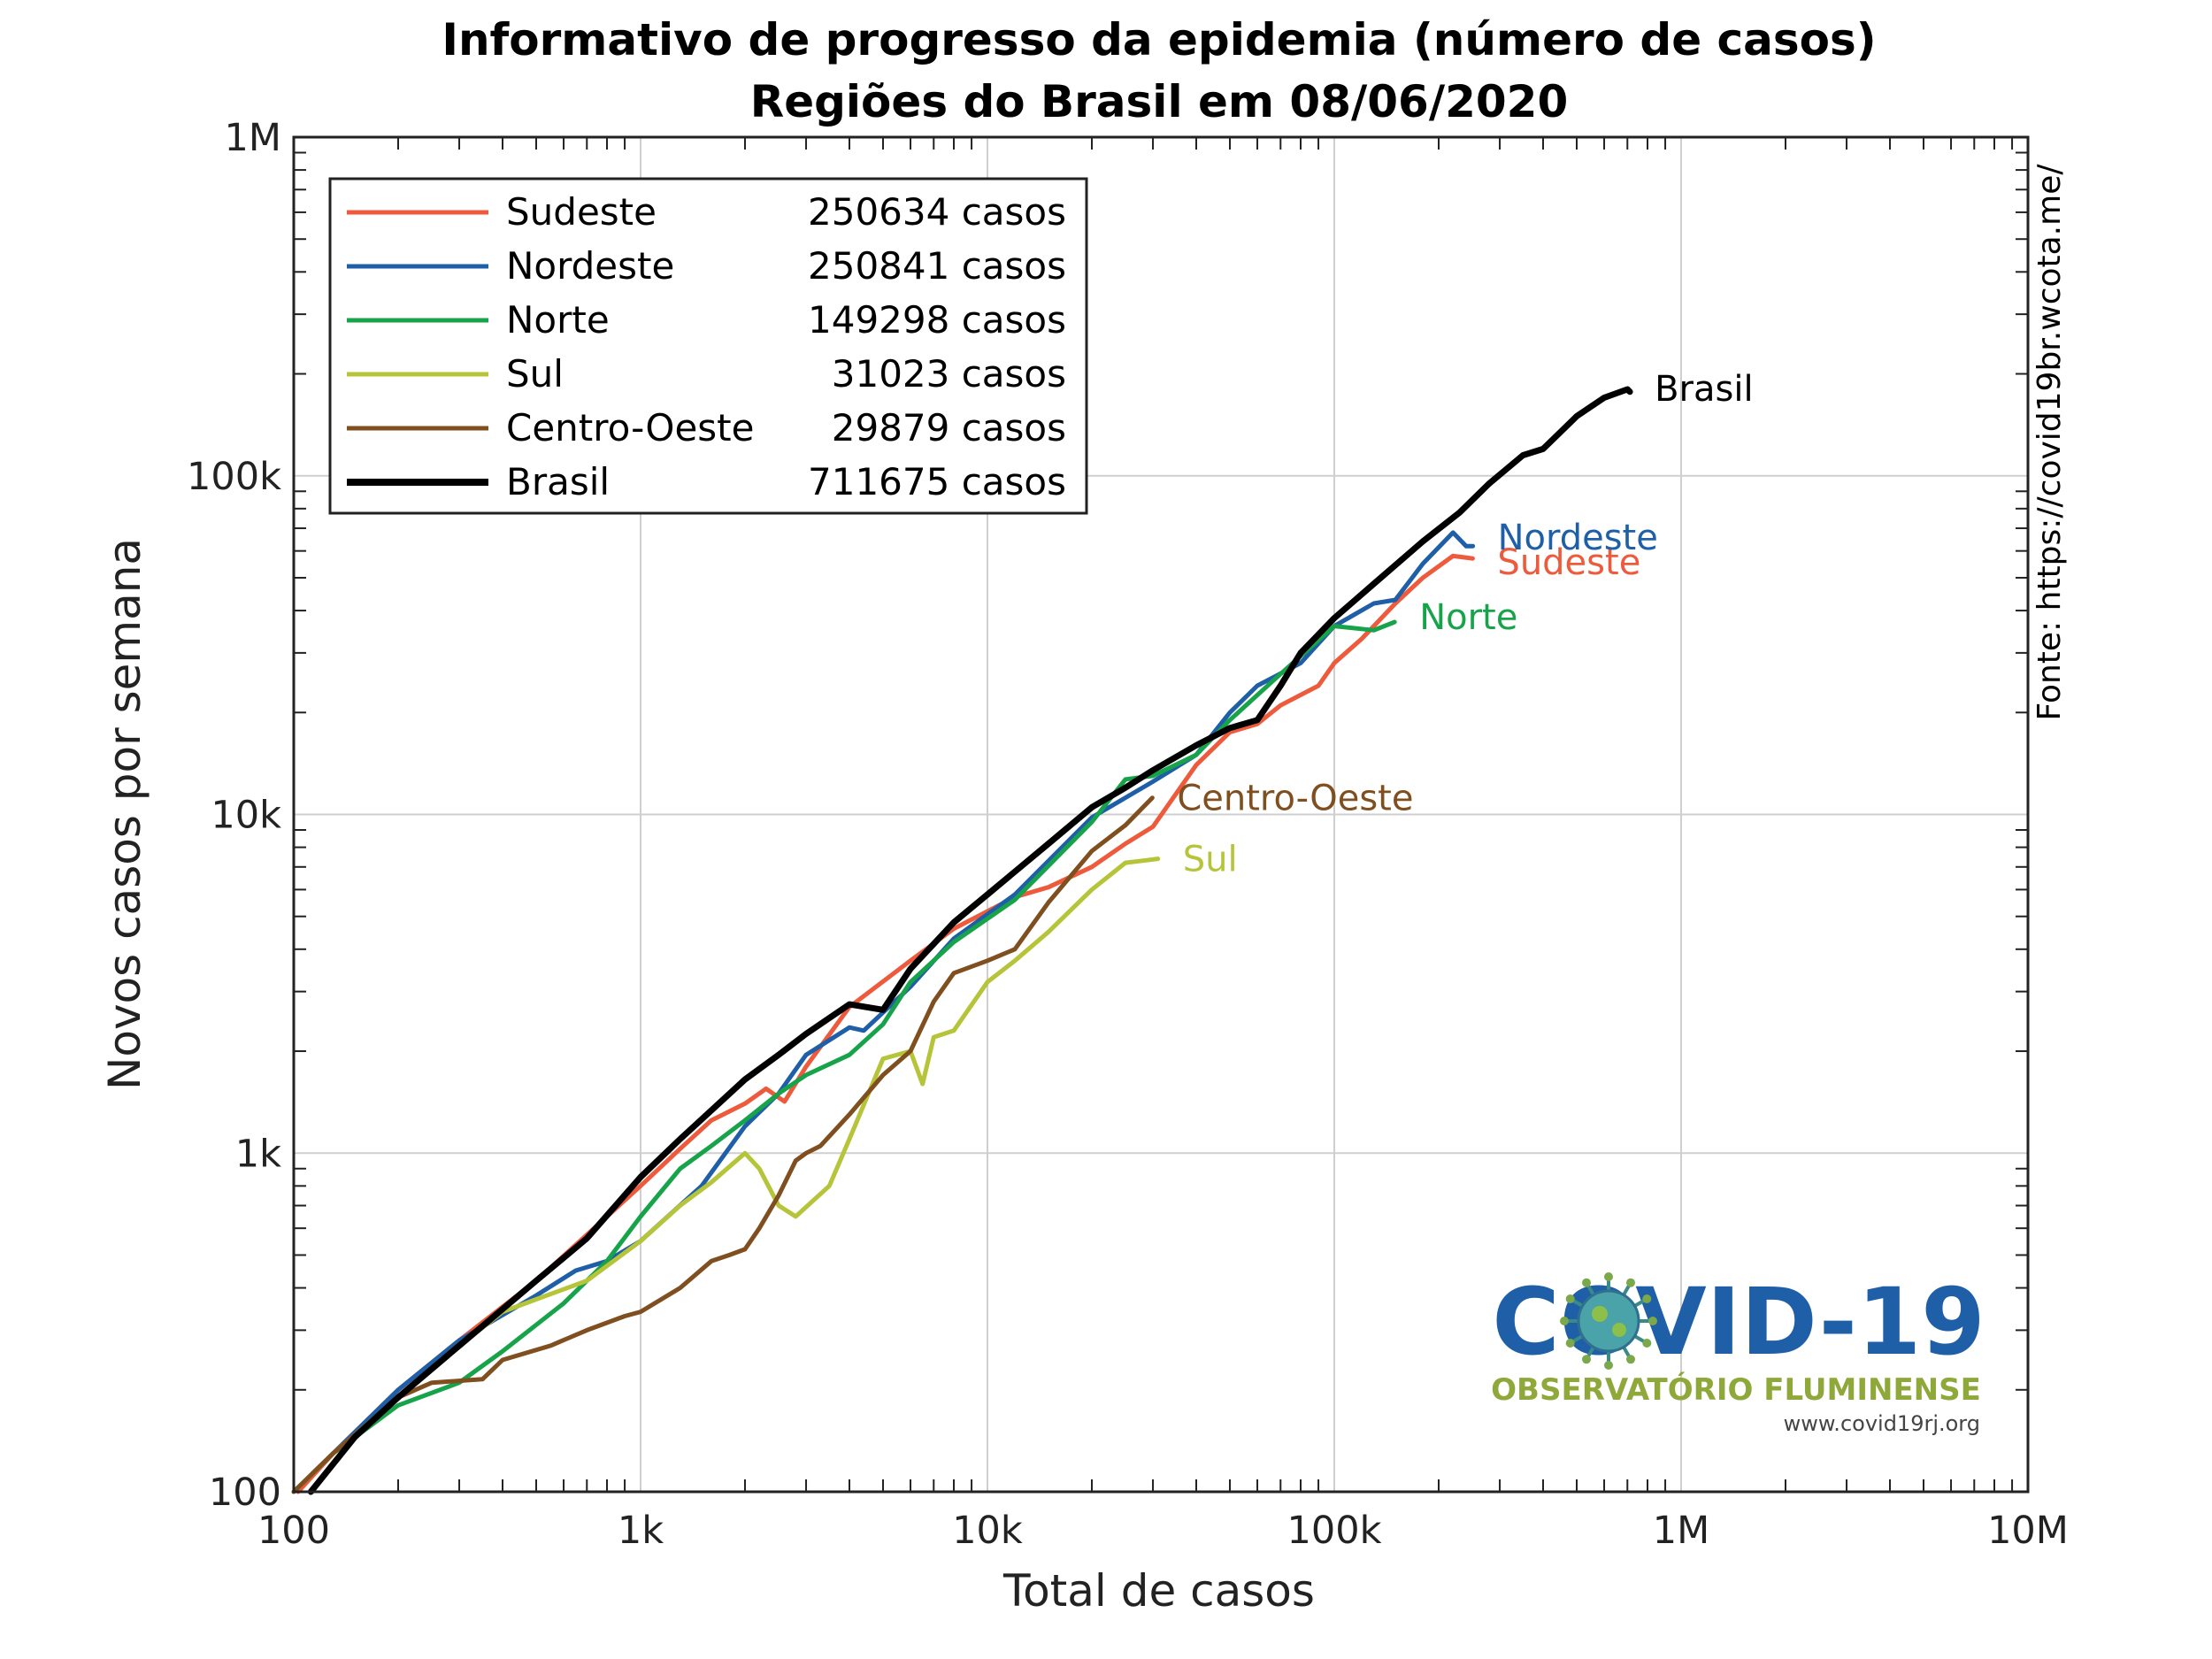 Image resolution: width=2212 pixels, height=1659 pixels. I want to click on x-tick-label: 100k, so click(1335, 1531).